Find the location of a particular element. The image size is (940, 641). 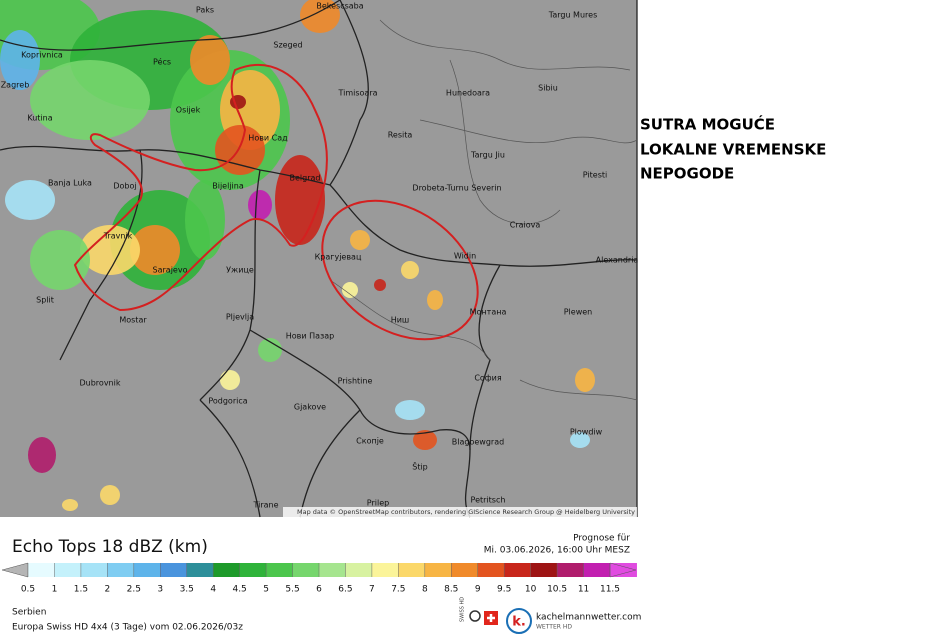

attribution-bg is located at coordinates (460, 512).